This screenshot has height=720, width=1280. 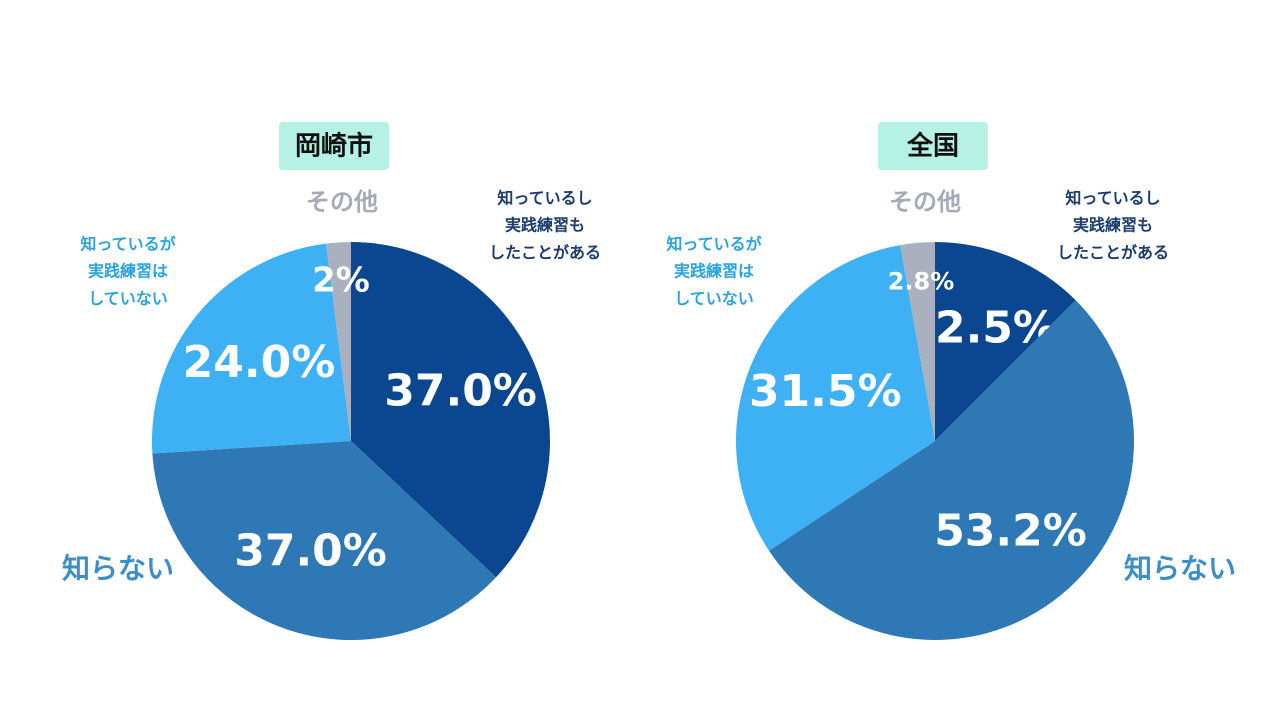 I want to click on value-label: 2%, so click(x=341, y=281).